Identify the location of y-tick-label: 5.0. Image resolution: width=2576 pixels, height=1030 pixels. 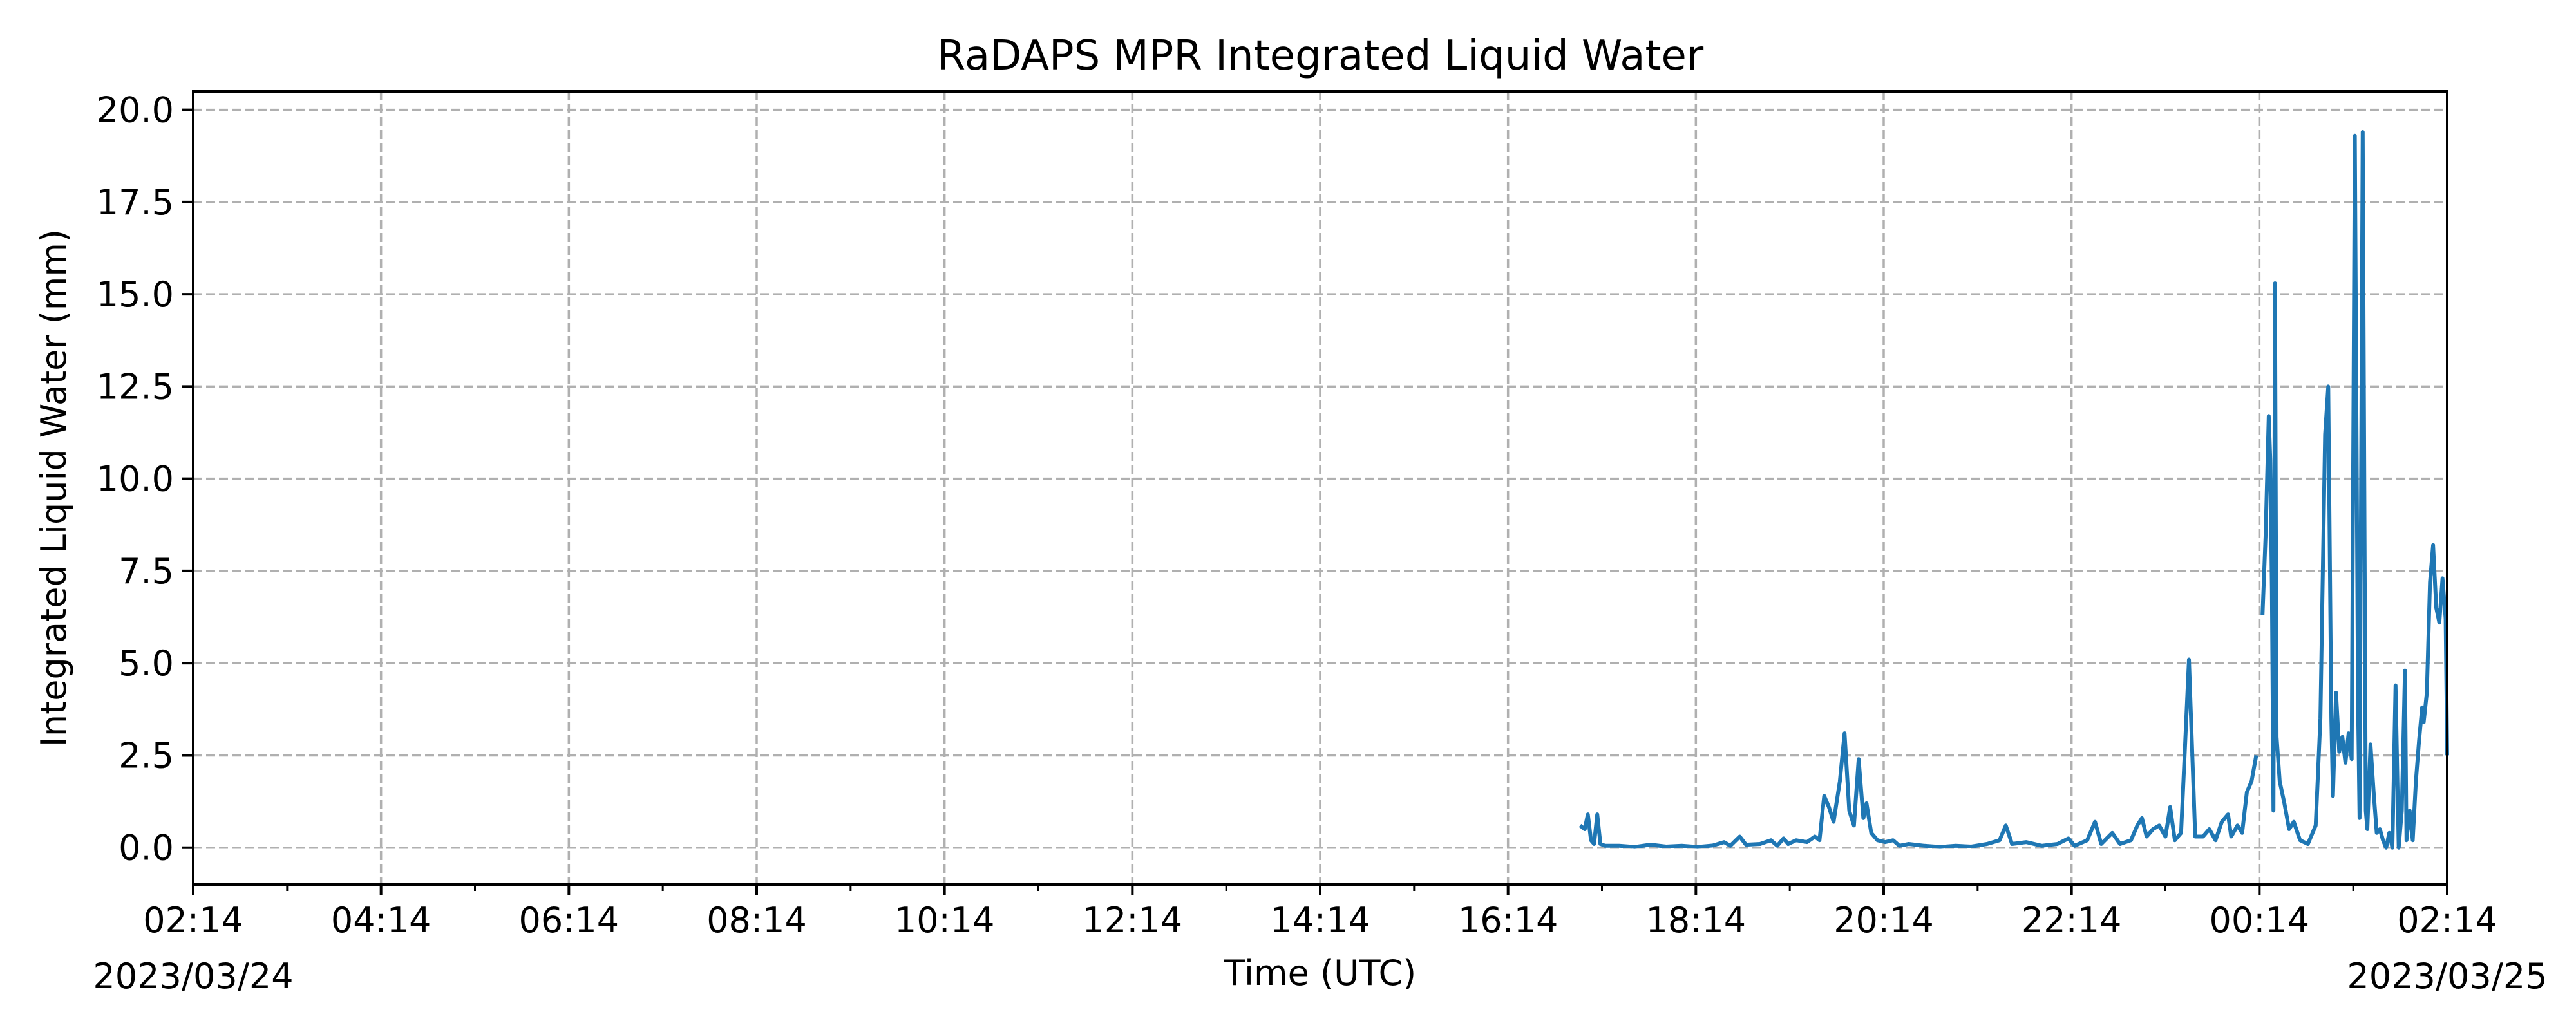
(146, 663).